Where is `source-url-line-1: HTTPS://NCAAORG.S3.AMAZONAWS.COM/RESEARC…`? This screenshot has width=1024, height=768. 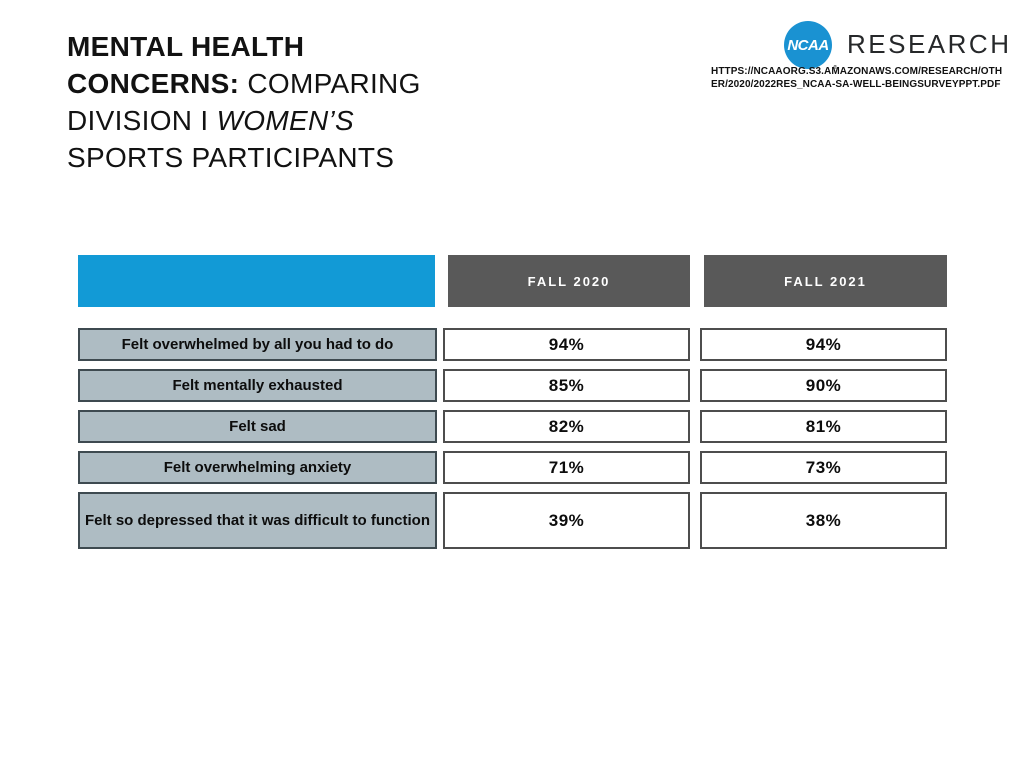
source-url-line-1: HTTPS://NCAAORG.S3.AMAZONAWS.COM/RESEARC… is located at coordinates (857, 71).